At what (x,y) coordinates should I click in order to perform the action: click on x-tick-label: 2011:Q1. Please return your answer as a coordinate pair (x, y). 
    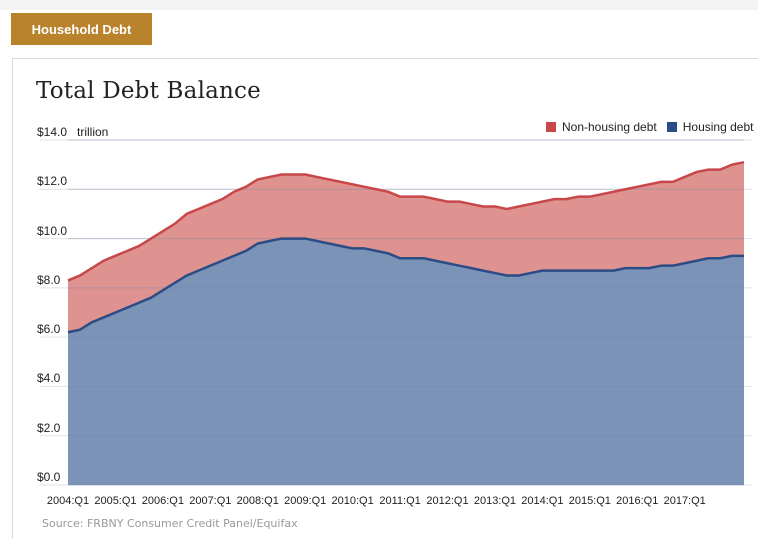
    Looking at the image, I should click on (400, 501).